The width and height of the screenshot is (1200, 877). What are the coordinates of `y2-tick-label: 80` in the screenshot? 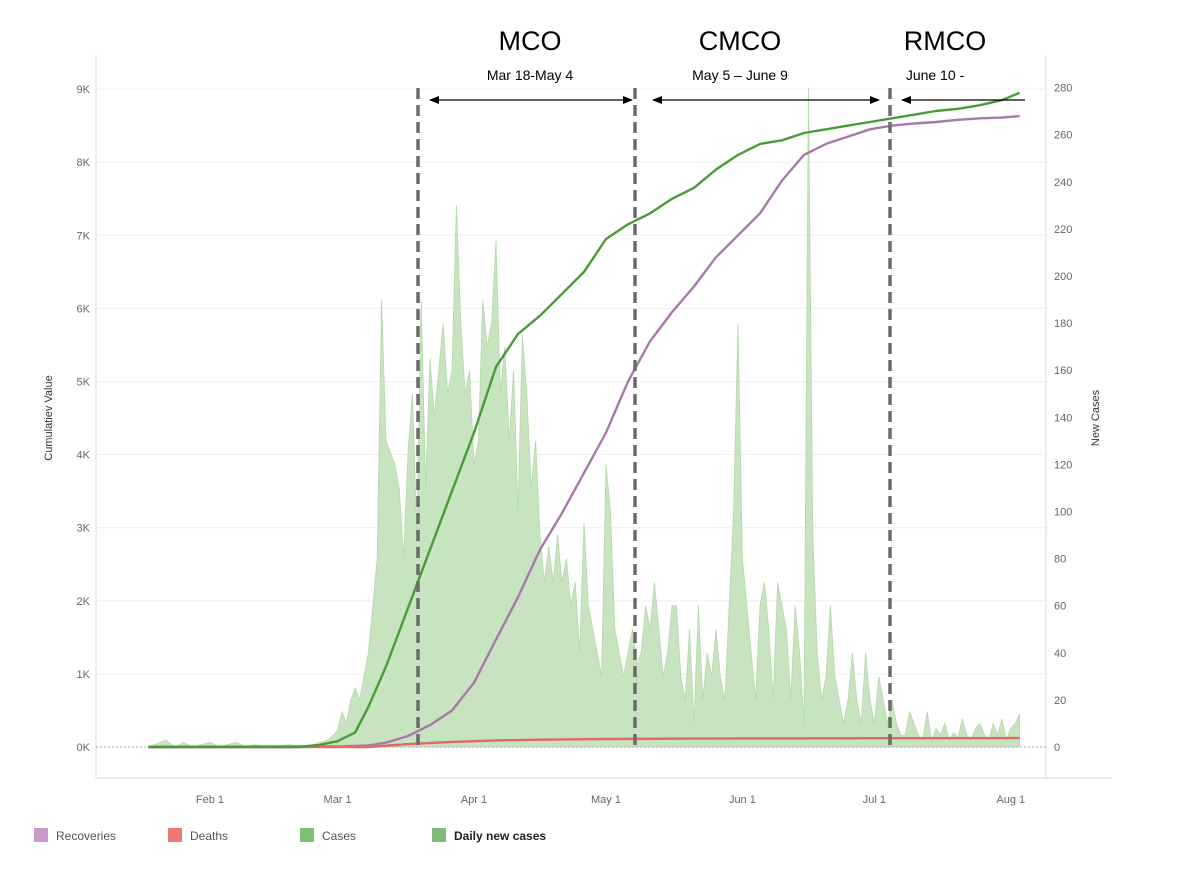 It's located at (1060, 560).